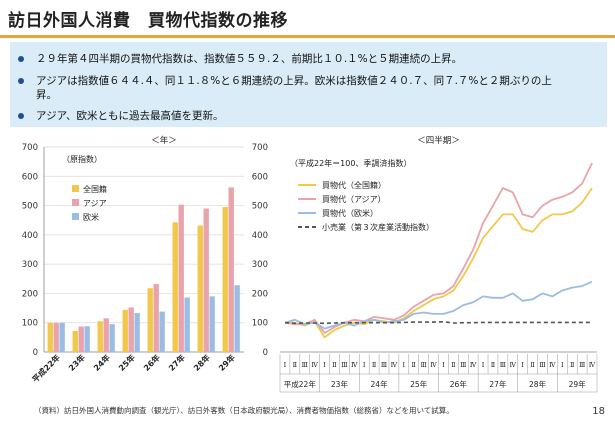 This screenshot has width=615, height=426. Describe the element at coordinates (438, 322) in the screenshot. I see `series-line` at that location.